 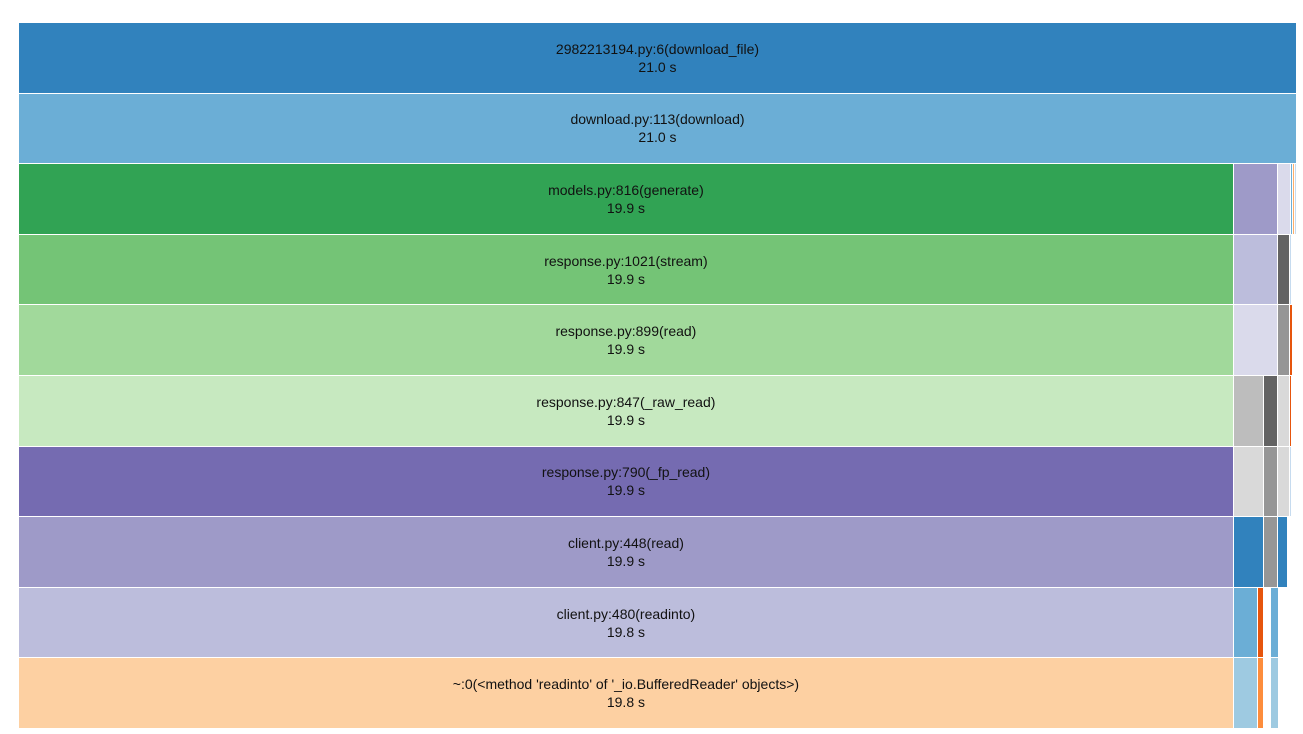 I want to click on frame-block: 2982213194.py:6(download_file) 21.0 s, so click(x=658, y=58).